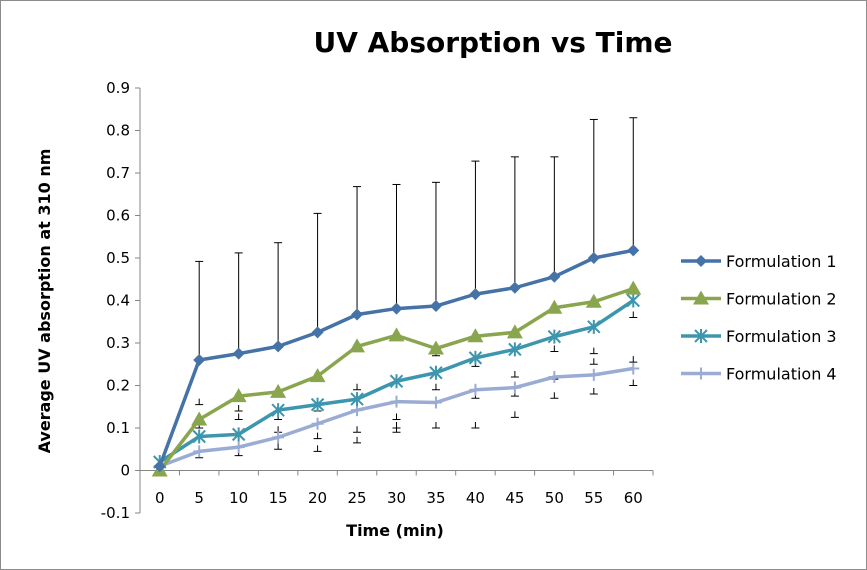 This screenshot has height=570, width=867. Describe the element at coordinates (395, 530) in the screenshot. I see `x-axis-title: Time (min)` at that location.